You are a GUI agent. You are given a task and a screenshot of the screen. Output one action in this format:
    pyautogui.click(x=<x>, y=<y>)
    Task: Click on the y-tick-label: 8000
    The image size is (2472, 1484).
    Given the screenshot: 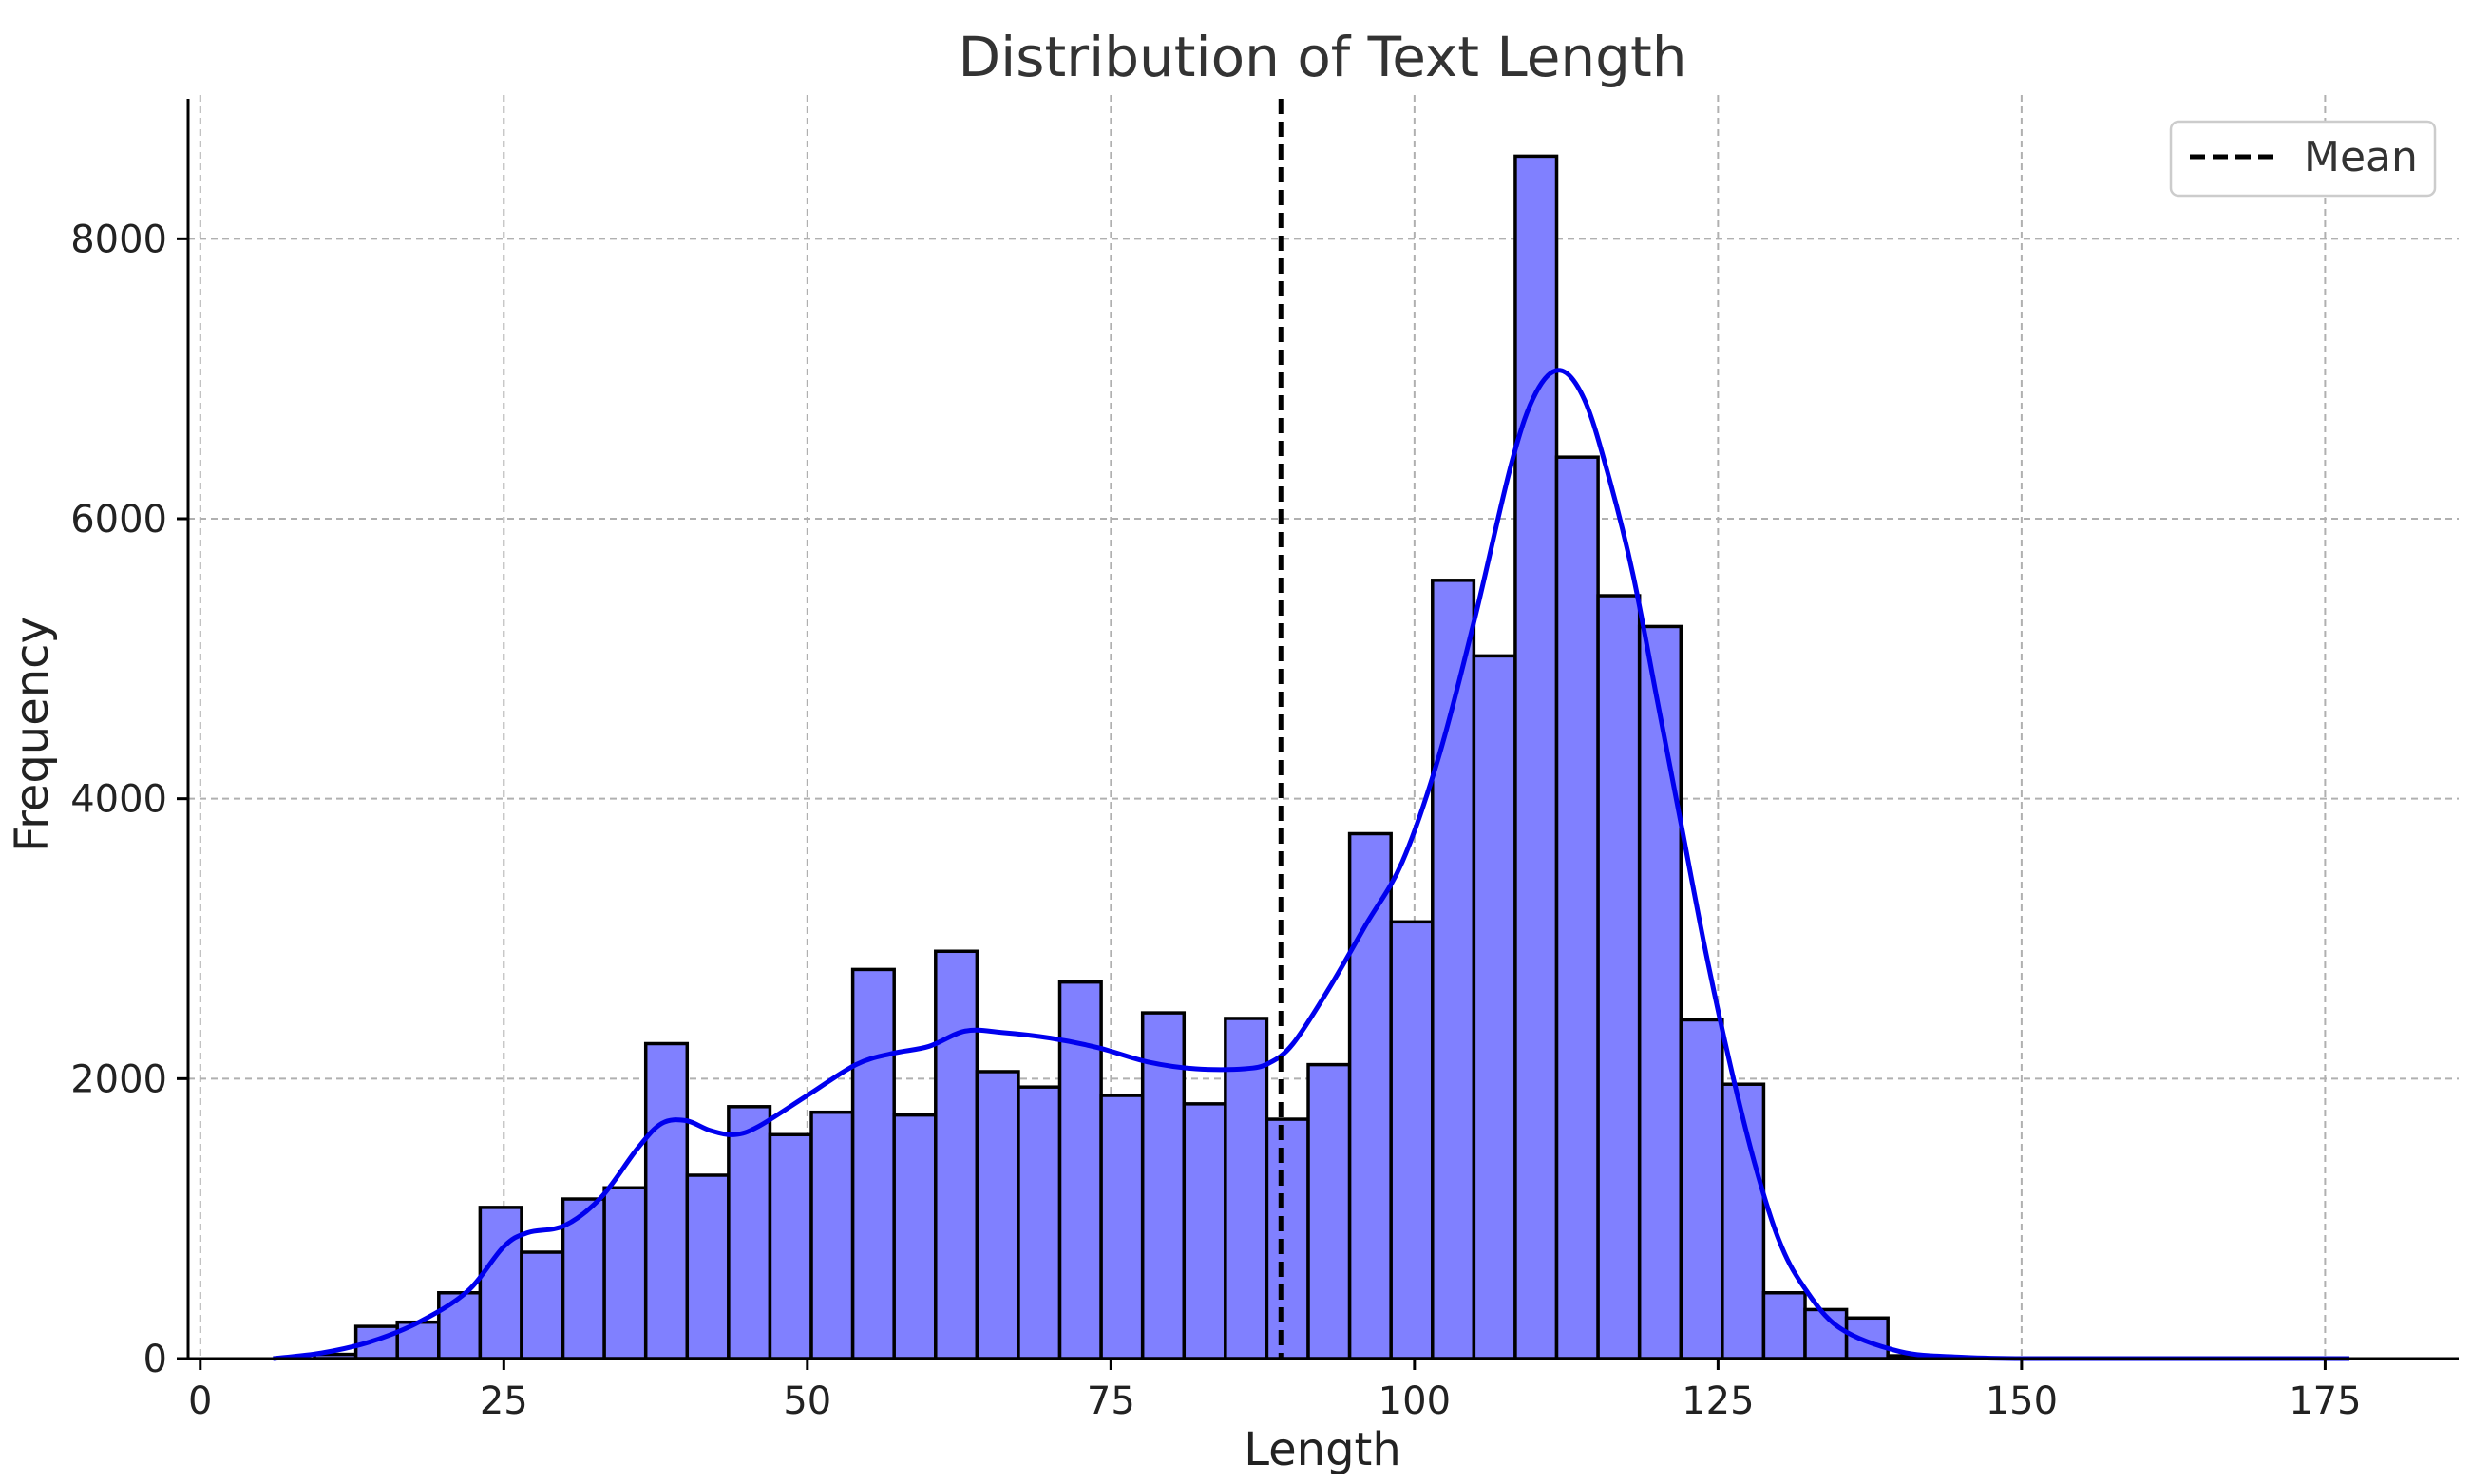 What is the action you would take?
    pyautogui.click(x=118, y=239)
    